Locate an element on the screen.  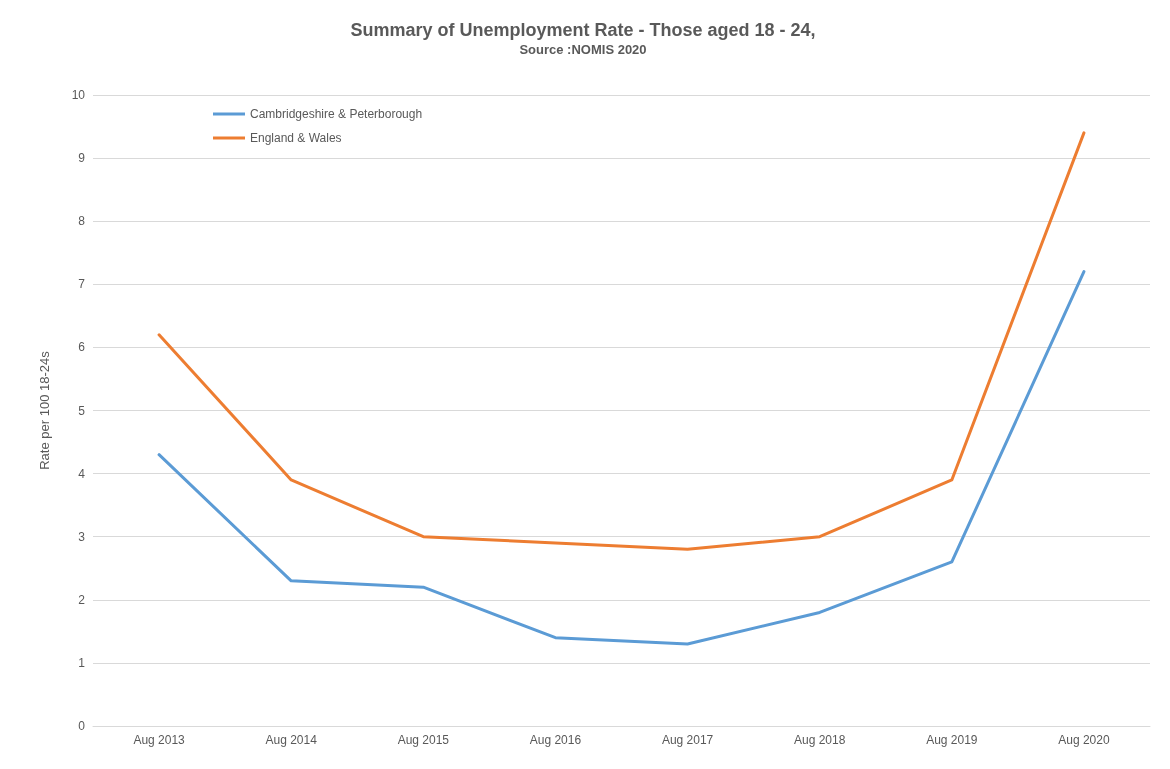
legend-label: Cambridgeshire & Peterborough is located at coordinates (336, 114).